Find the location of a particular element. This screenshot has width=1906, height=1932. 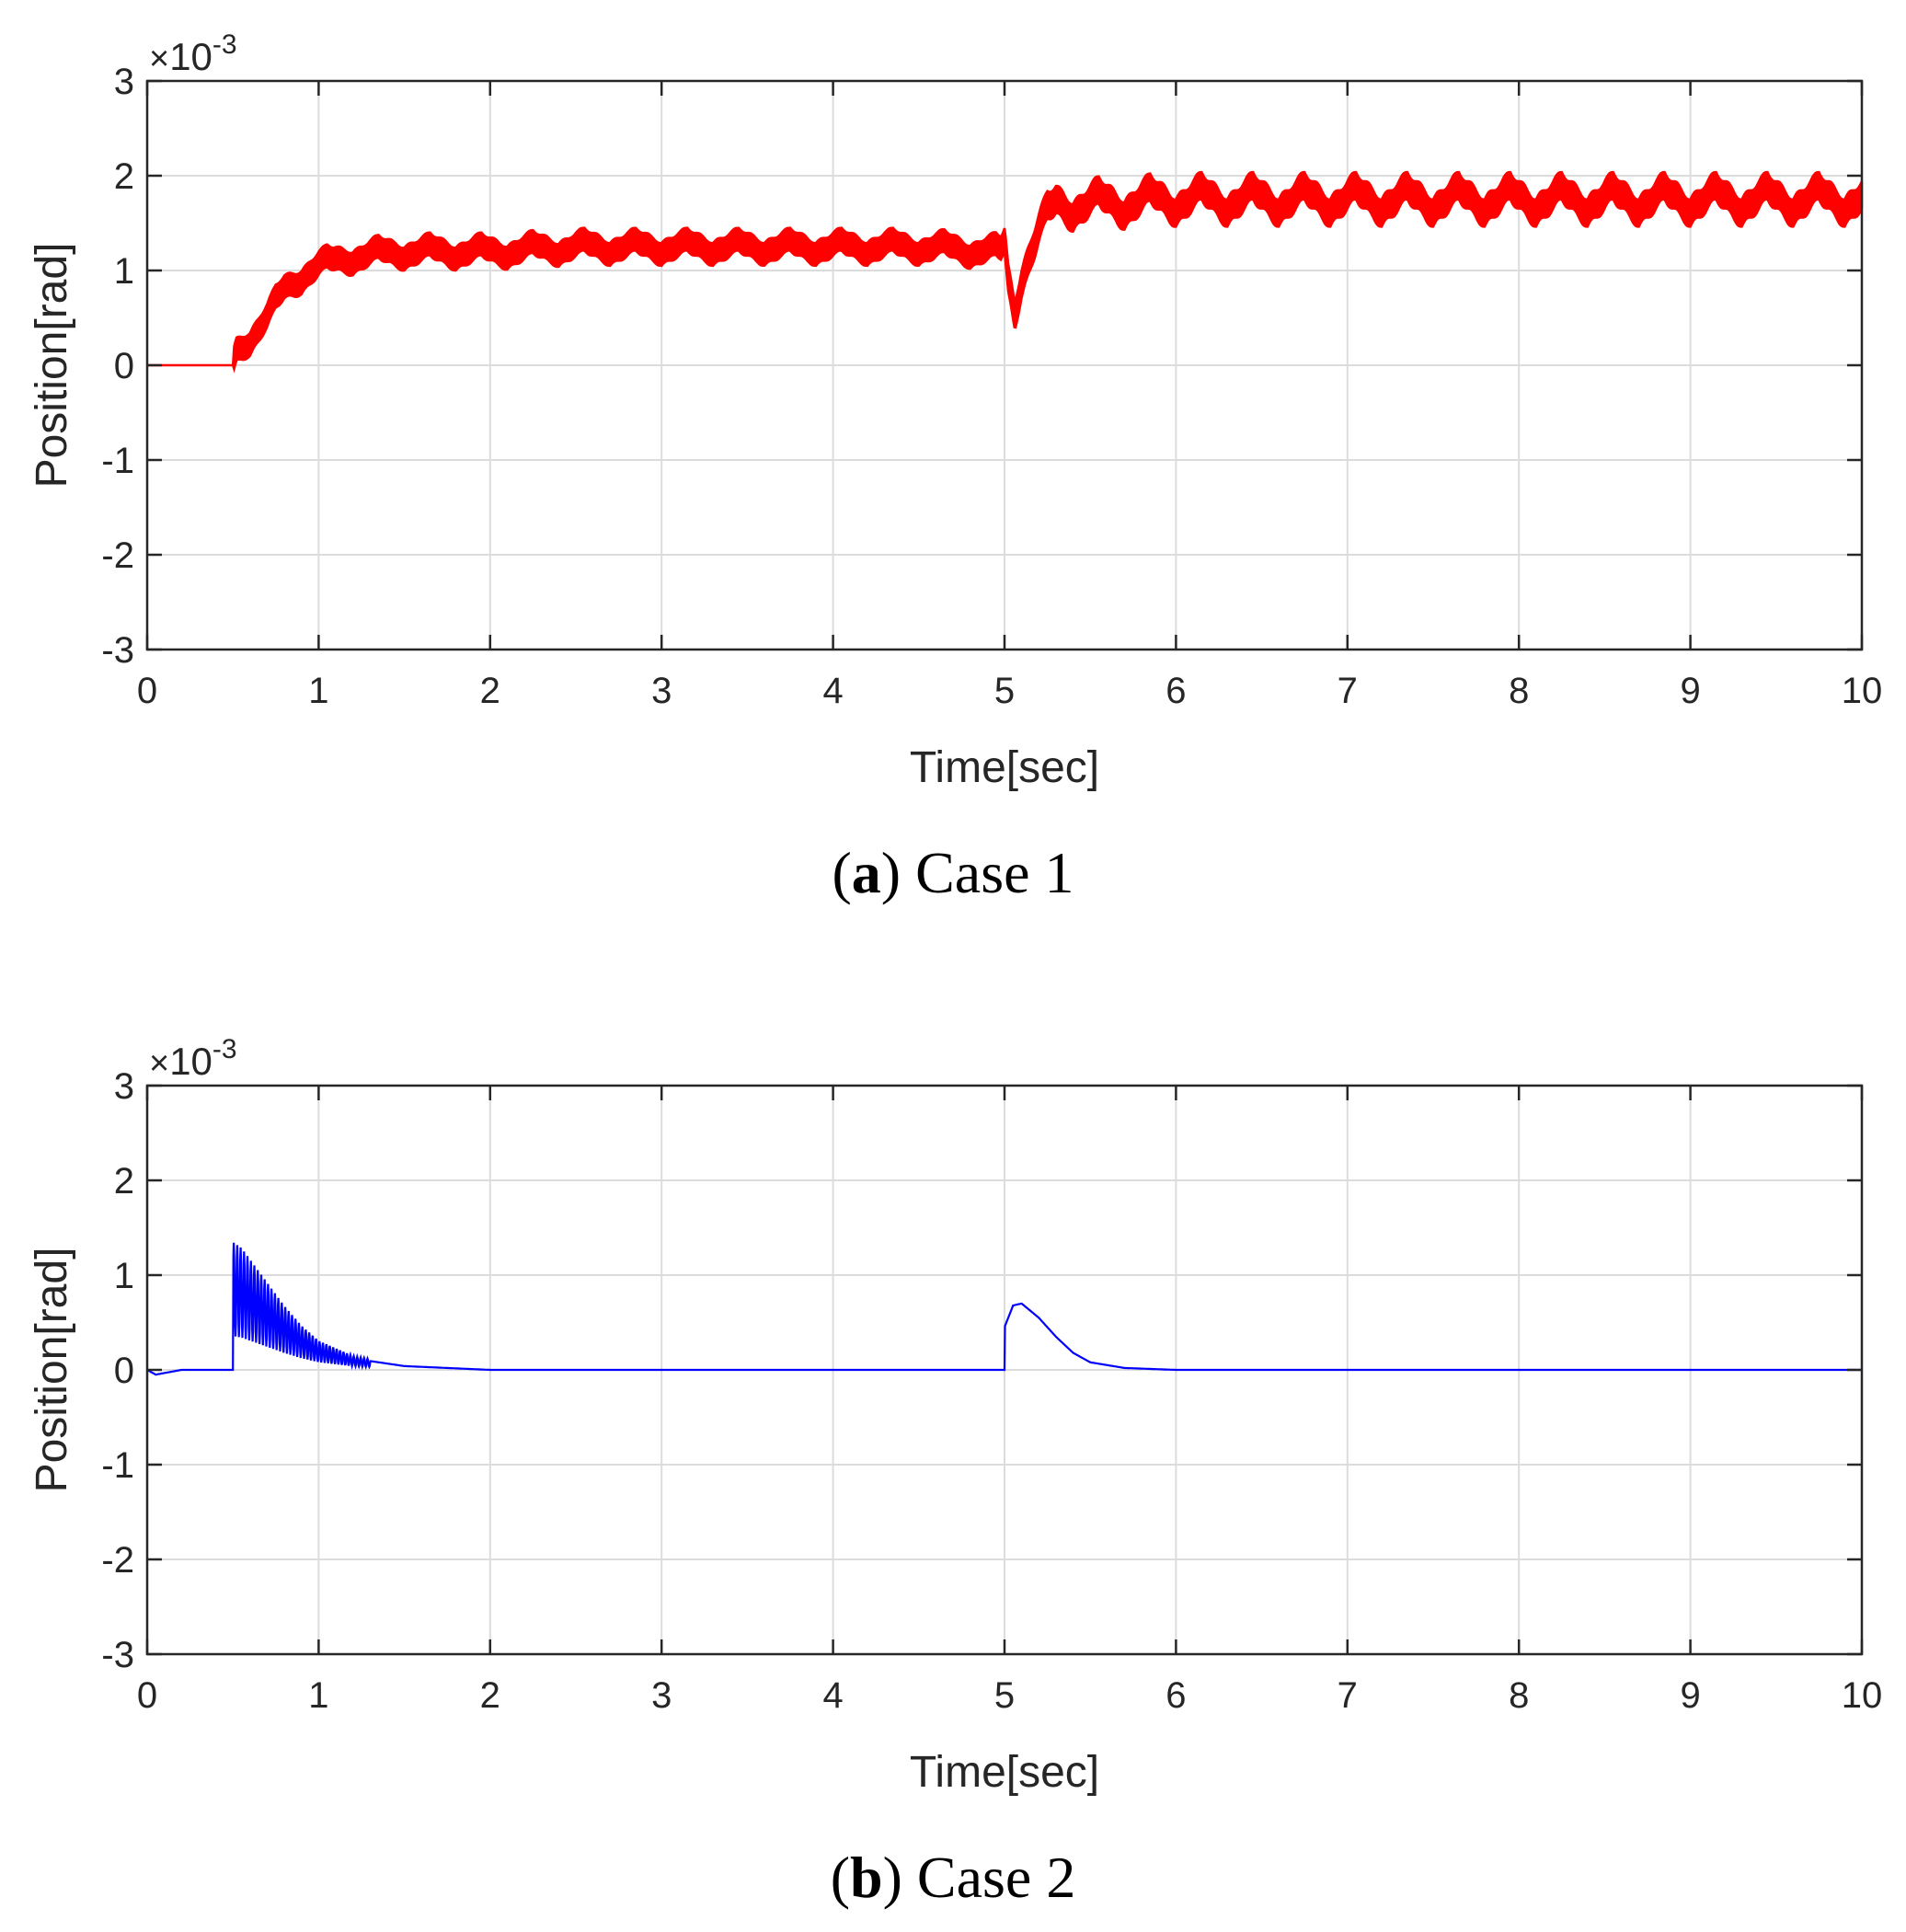

panel-b-x-tick-labels: 0 1 2 3 4 5 6 7 8 9 10 is located at coordinates (1009, 1695).